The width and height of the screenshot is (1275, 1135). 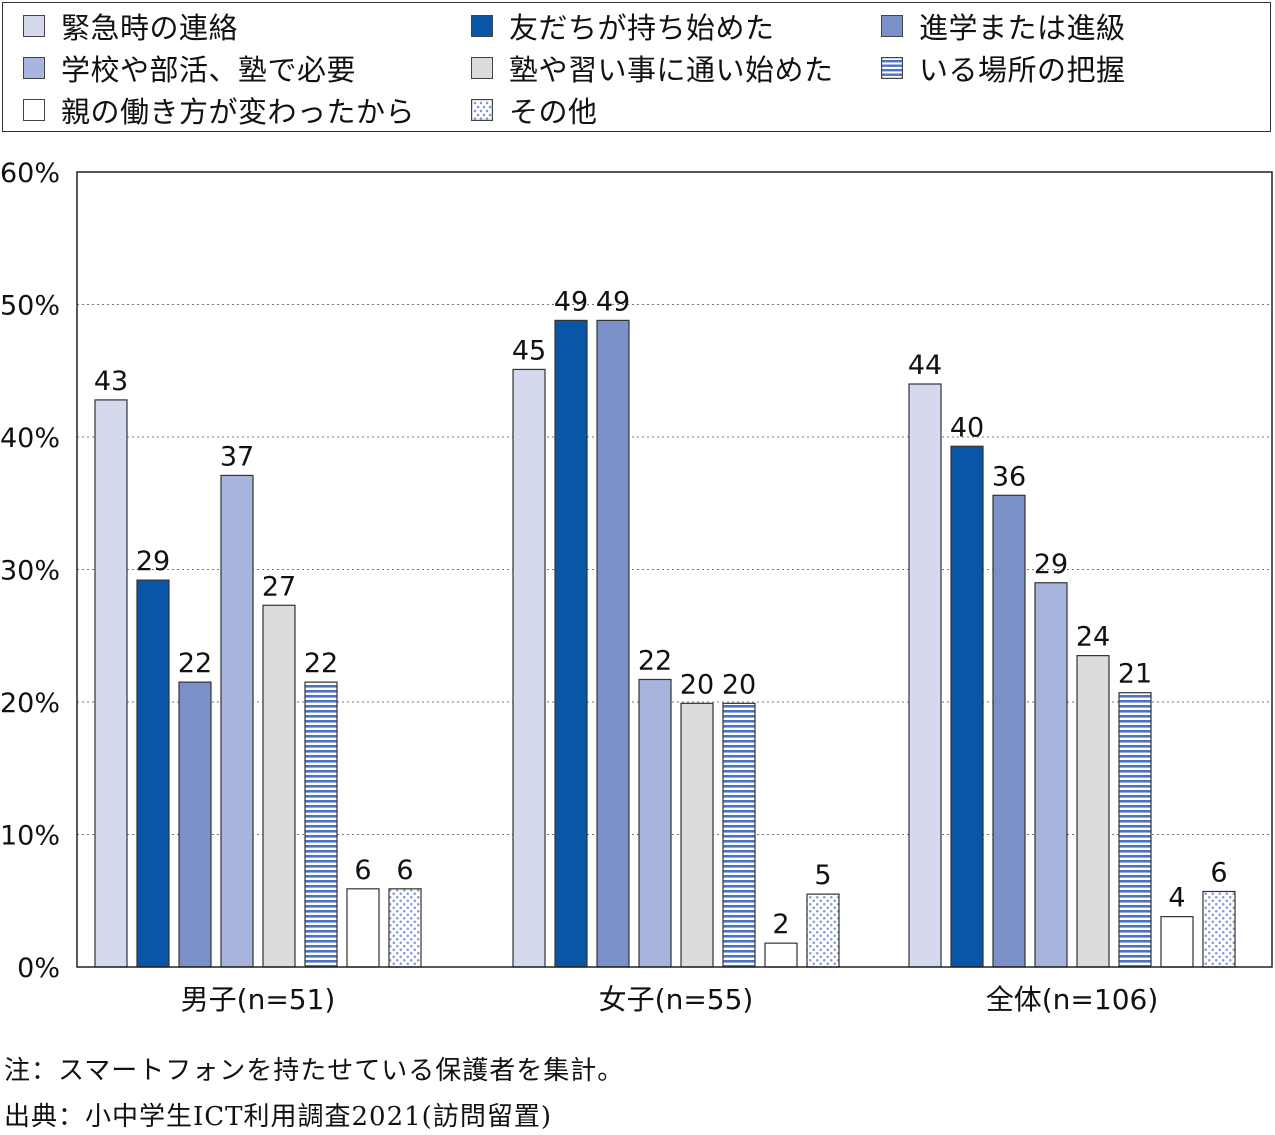 What do you see at coordinates (314, 1071) in the screenshot?
I see `footnote: 注：スマートフォンを持たせている保護者を集計。` at bounding box center [314, 1071].